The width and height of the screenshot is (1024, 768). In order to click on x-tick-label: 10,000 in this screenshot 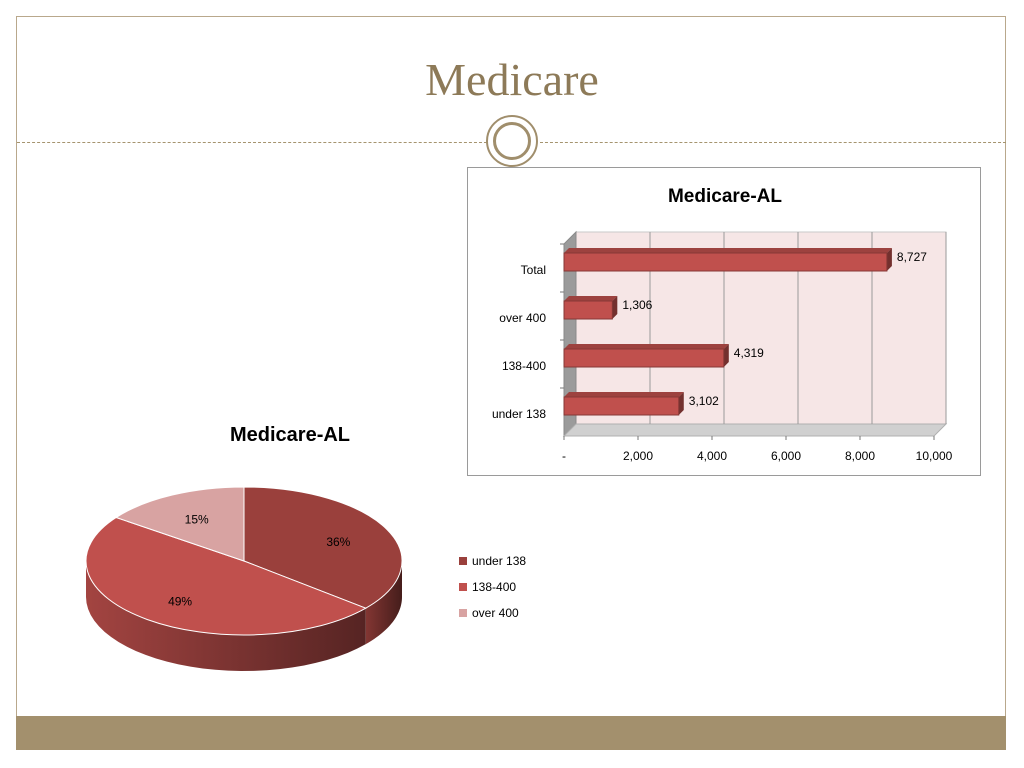, I will do `click(934, 456)`.